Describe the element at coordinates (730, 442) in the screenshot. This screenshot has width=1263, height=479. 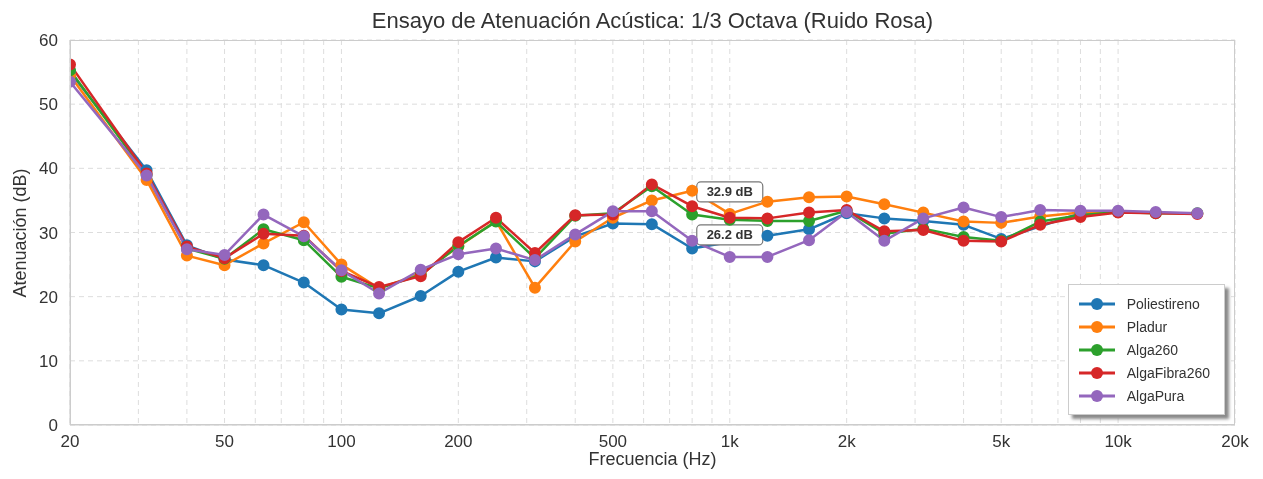
I see `x-tick-label: 1k` at that location.